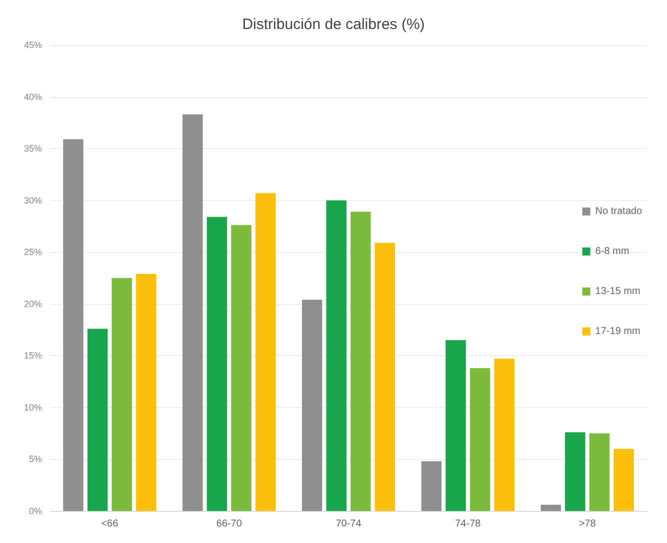 Image resolution: width=667 pixels, height=543 pixels. I want to click on legend-label: 6-8 mm, so click(612, 251).